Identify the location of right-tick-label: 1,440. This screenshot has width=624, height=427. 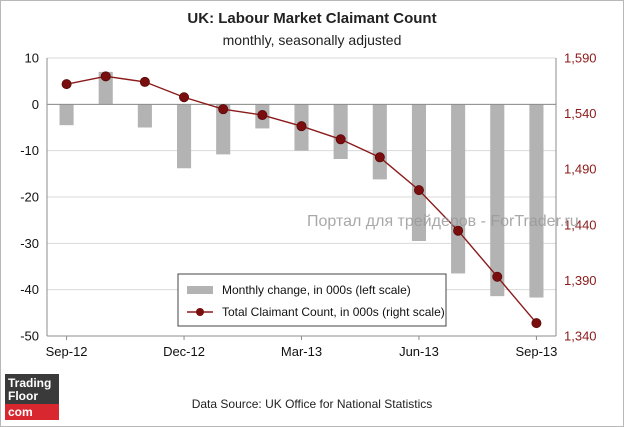
(580, 224).